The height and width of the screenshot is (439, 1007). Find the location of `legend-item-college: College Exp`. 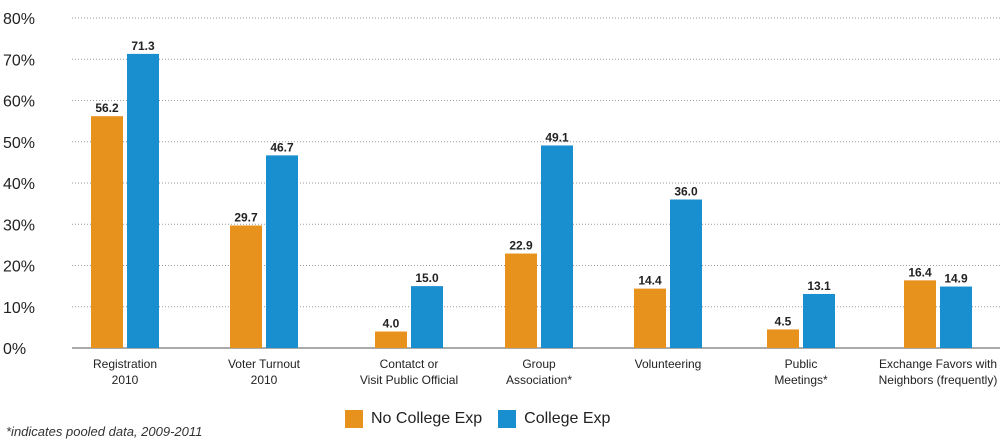

legend-item-college: College Exp is located at coordinates (554, 419).